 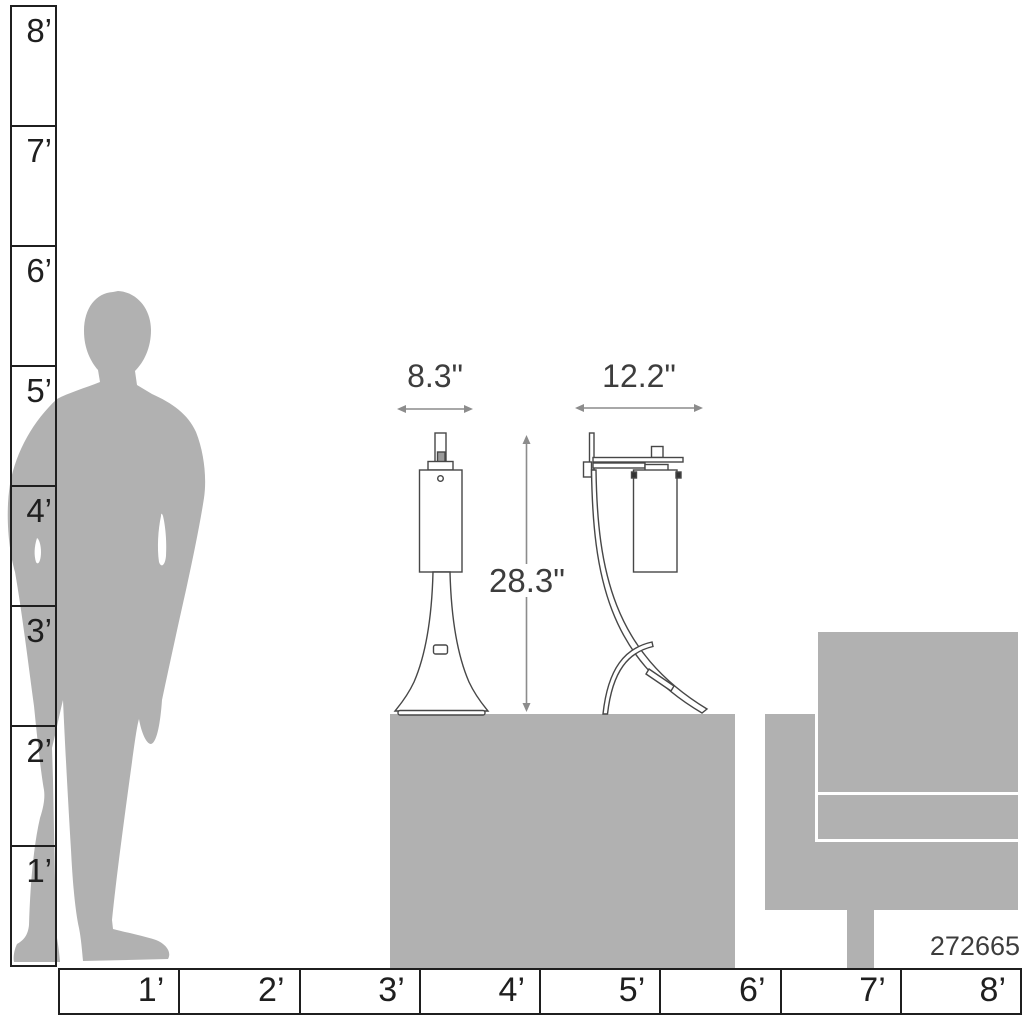 I want to click on horizontal-ruler-cell: 8’, so click(x=992, y=990).